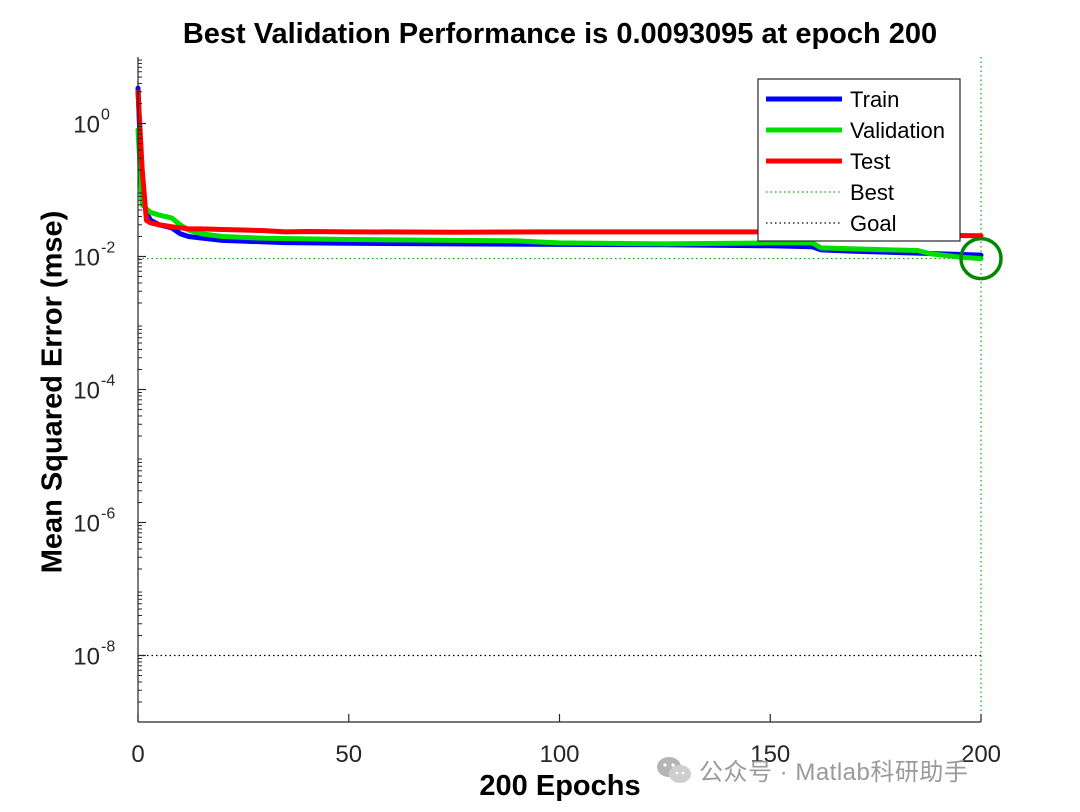  Describe the element at coordinates (770, 754) in the screenshot. I see `x-tick-label: 150` at that location.